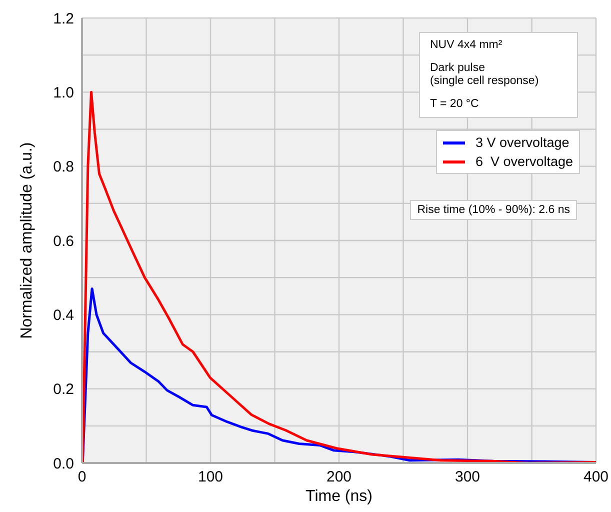 Image resolution: width=611 pixels, height=512 pixels. Describe the element at coordinates (596, 477) in the screenshot. I see `x-tick-label: 400` at that location.